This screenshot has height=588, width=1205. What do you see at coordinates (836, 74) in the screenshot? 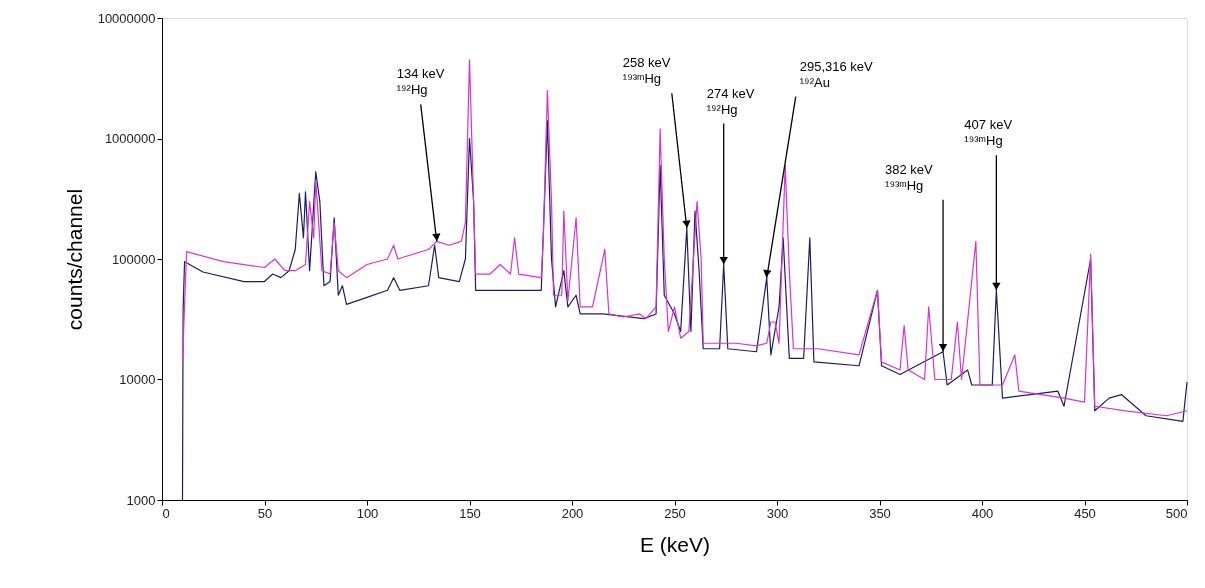
I see `annotation: 295,316 keV ¹⁹²Au` at bounding box center [836, 74].